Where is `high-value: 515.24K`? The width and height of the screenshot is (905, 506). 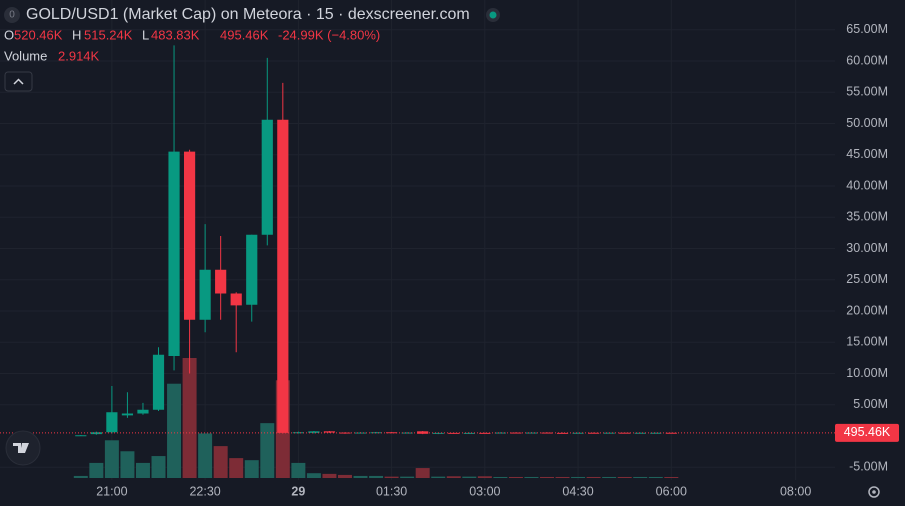 high-value: 515.24K is located at coordinates (108, 34).